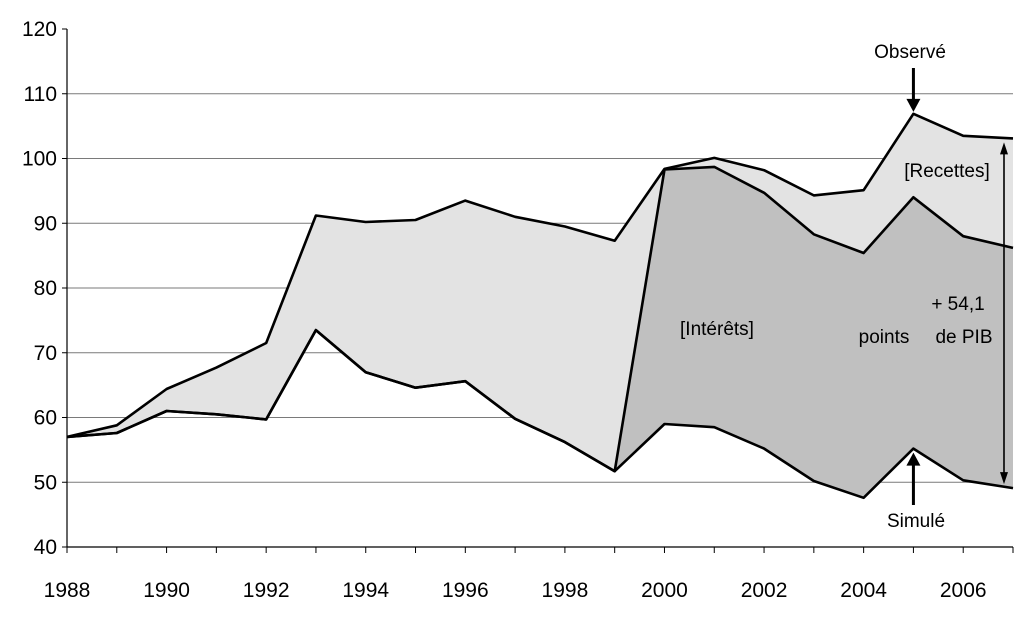  I want to click on x-tick-label: 2000, so click(664, 590).